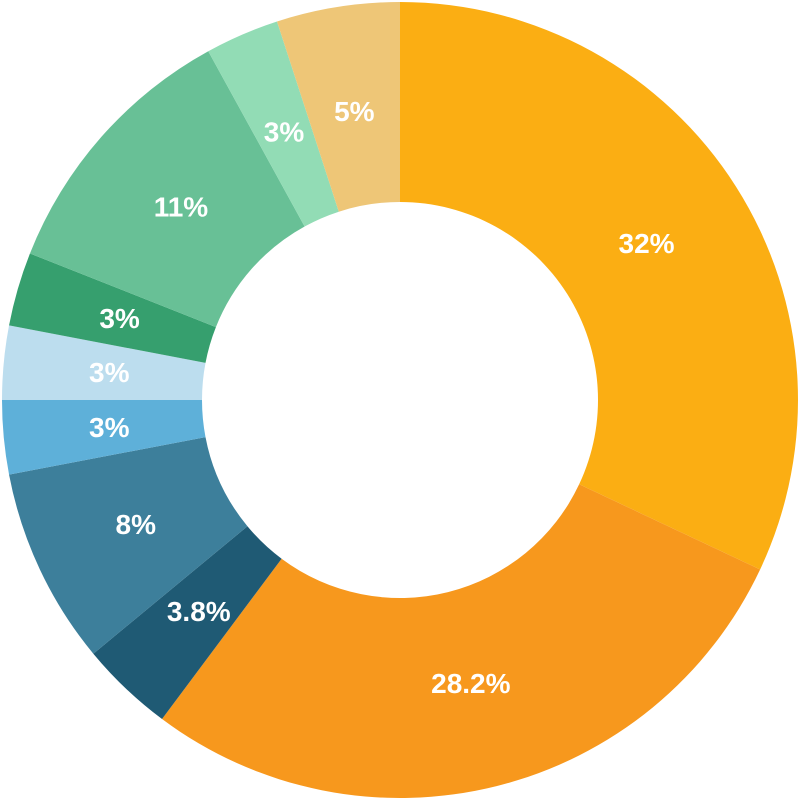  What do you see at coordinates (109, 372) in the screenshot?
I see `slice-label-6: 3%` at bounding box center [109, 372].